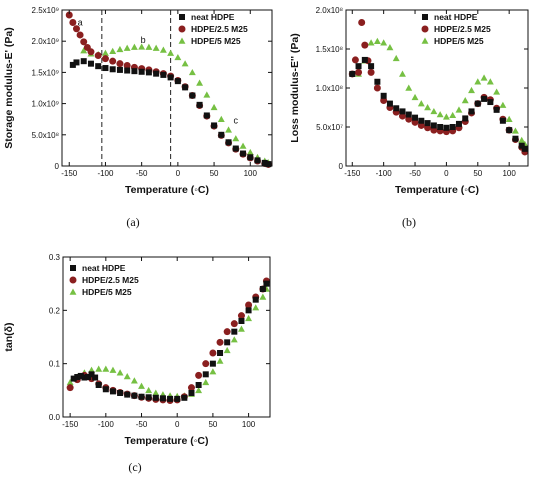 The width and height of the screenshot is (550, 486). What do you see at coordinates (251, 173) in the screenshot?
I see `x-tick-label: 100` at bounding box center [251, 173].